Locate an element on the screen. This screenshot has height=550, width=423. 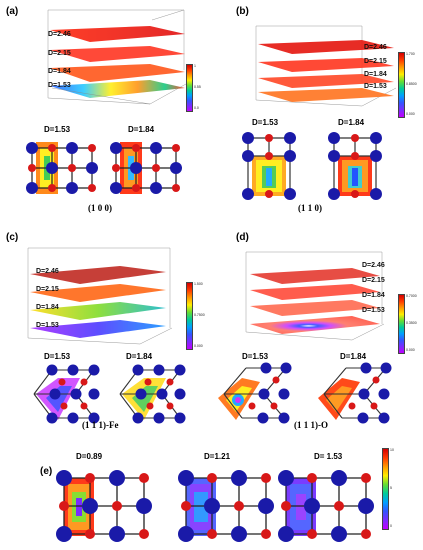
panel-label: (a) is located at coordinates (12, 11).